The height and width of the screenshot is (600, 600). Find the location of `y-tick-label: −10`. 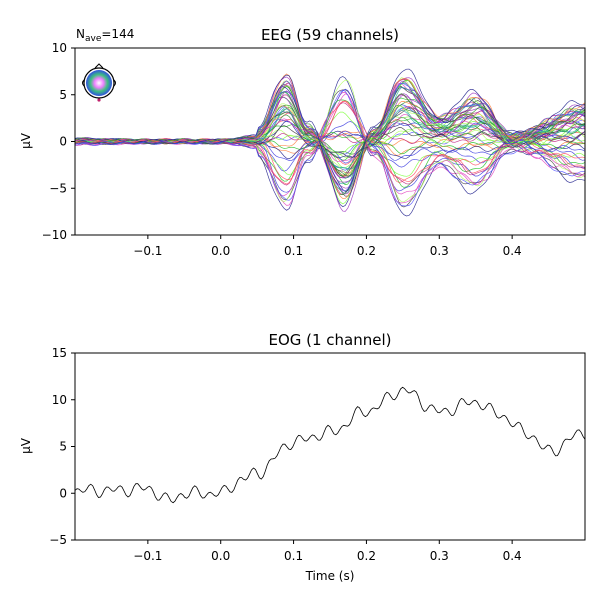

y-tick-label: −10 is located at coordinates (54, 235).